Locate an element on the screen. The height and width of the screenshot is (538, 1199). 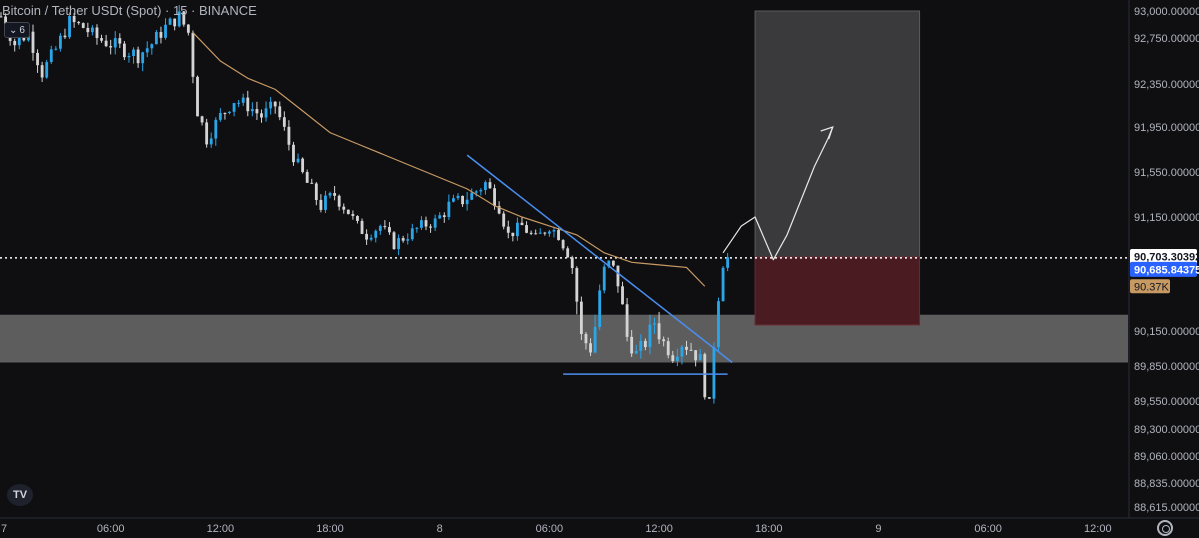
indicators-toggle: ⌄ 6 is located at coordinates (17, 30).